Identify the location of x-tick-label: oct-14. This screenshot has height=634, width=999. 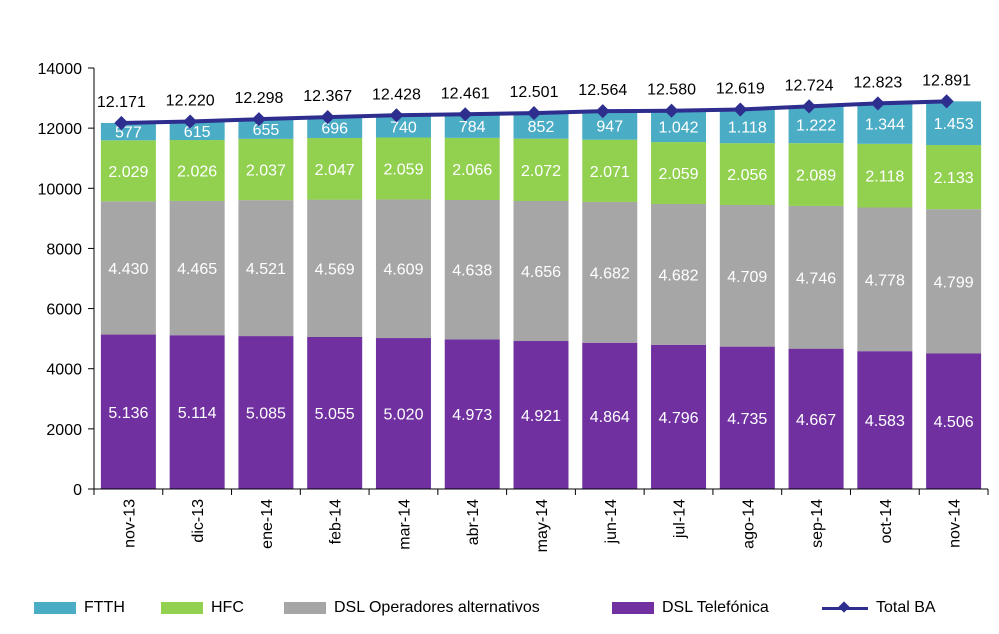
(886, 521).